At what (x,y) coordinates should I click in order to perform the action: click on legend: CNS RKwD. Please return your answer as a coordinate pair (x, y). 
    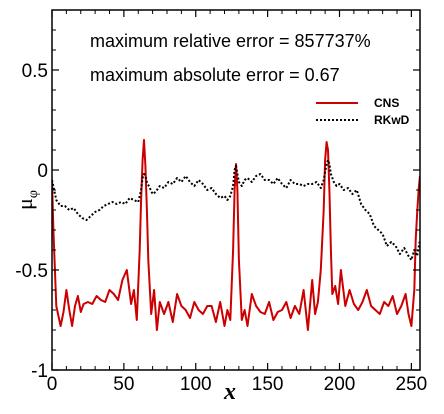
    Looking at the image, I should click on (363, 111).